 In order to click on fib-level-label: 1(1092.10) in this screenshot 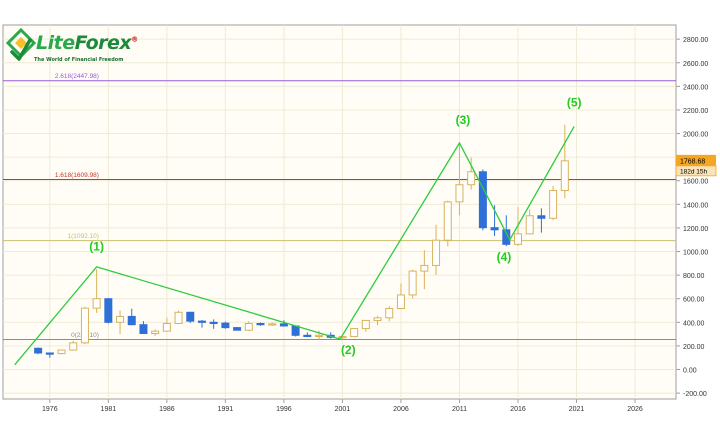, I will do `click(83, 236)`.